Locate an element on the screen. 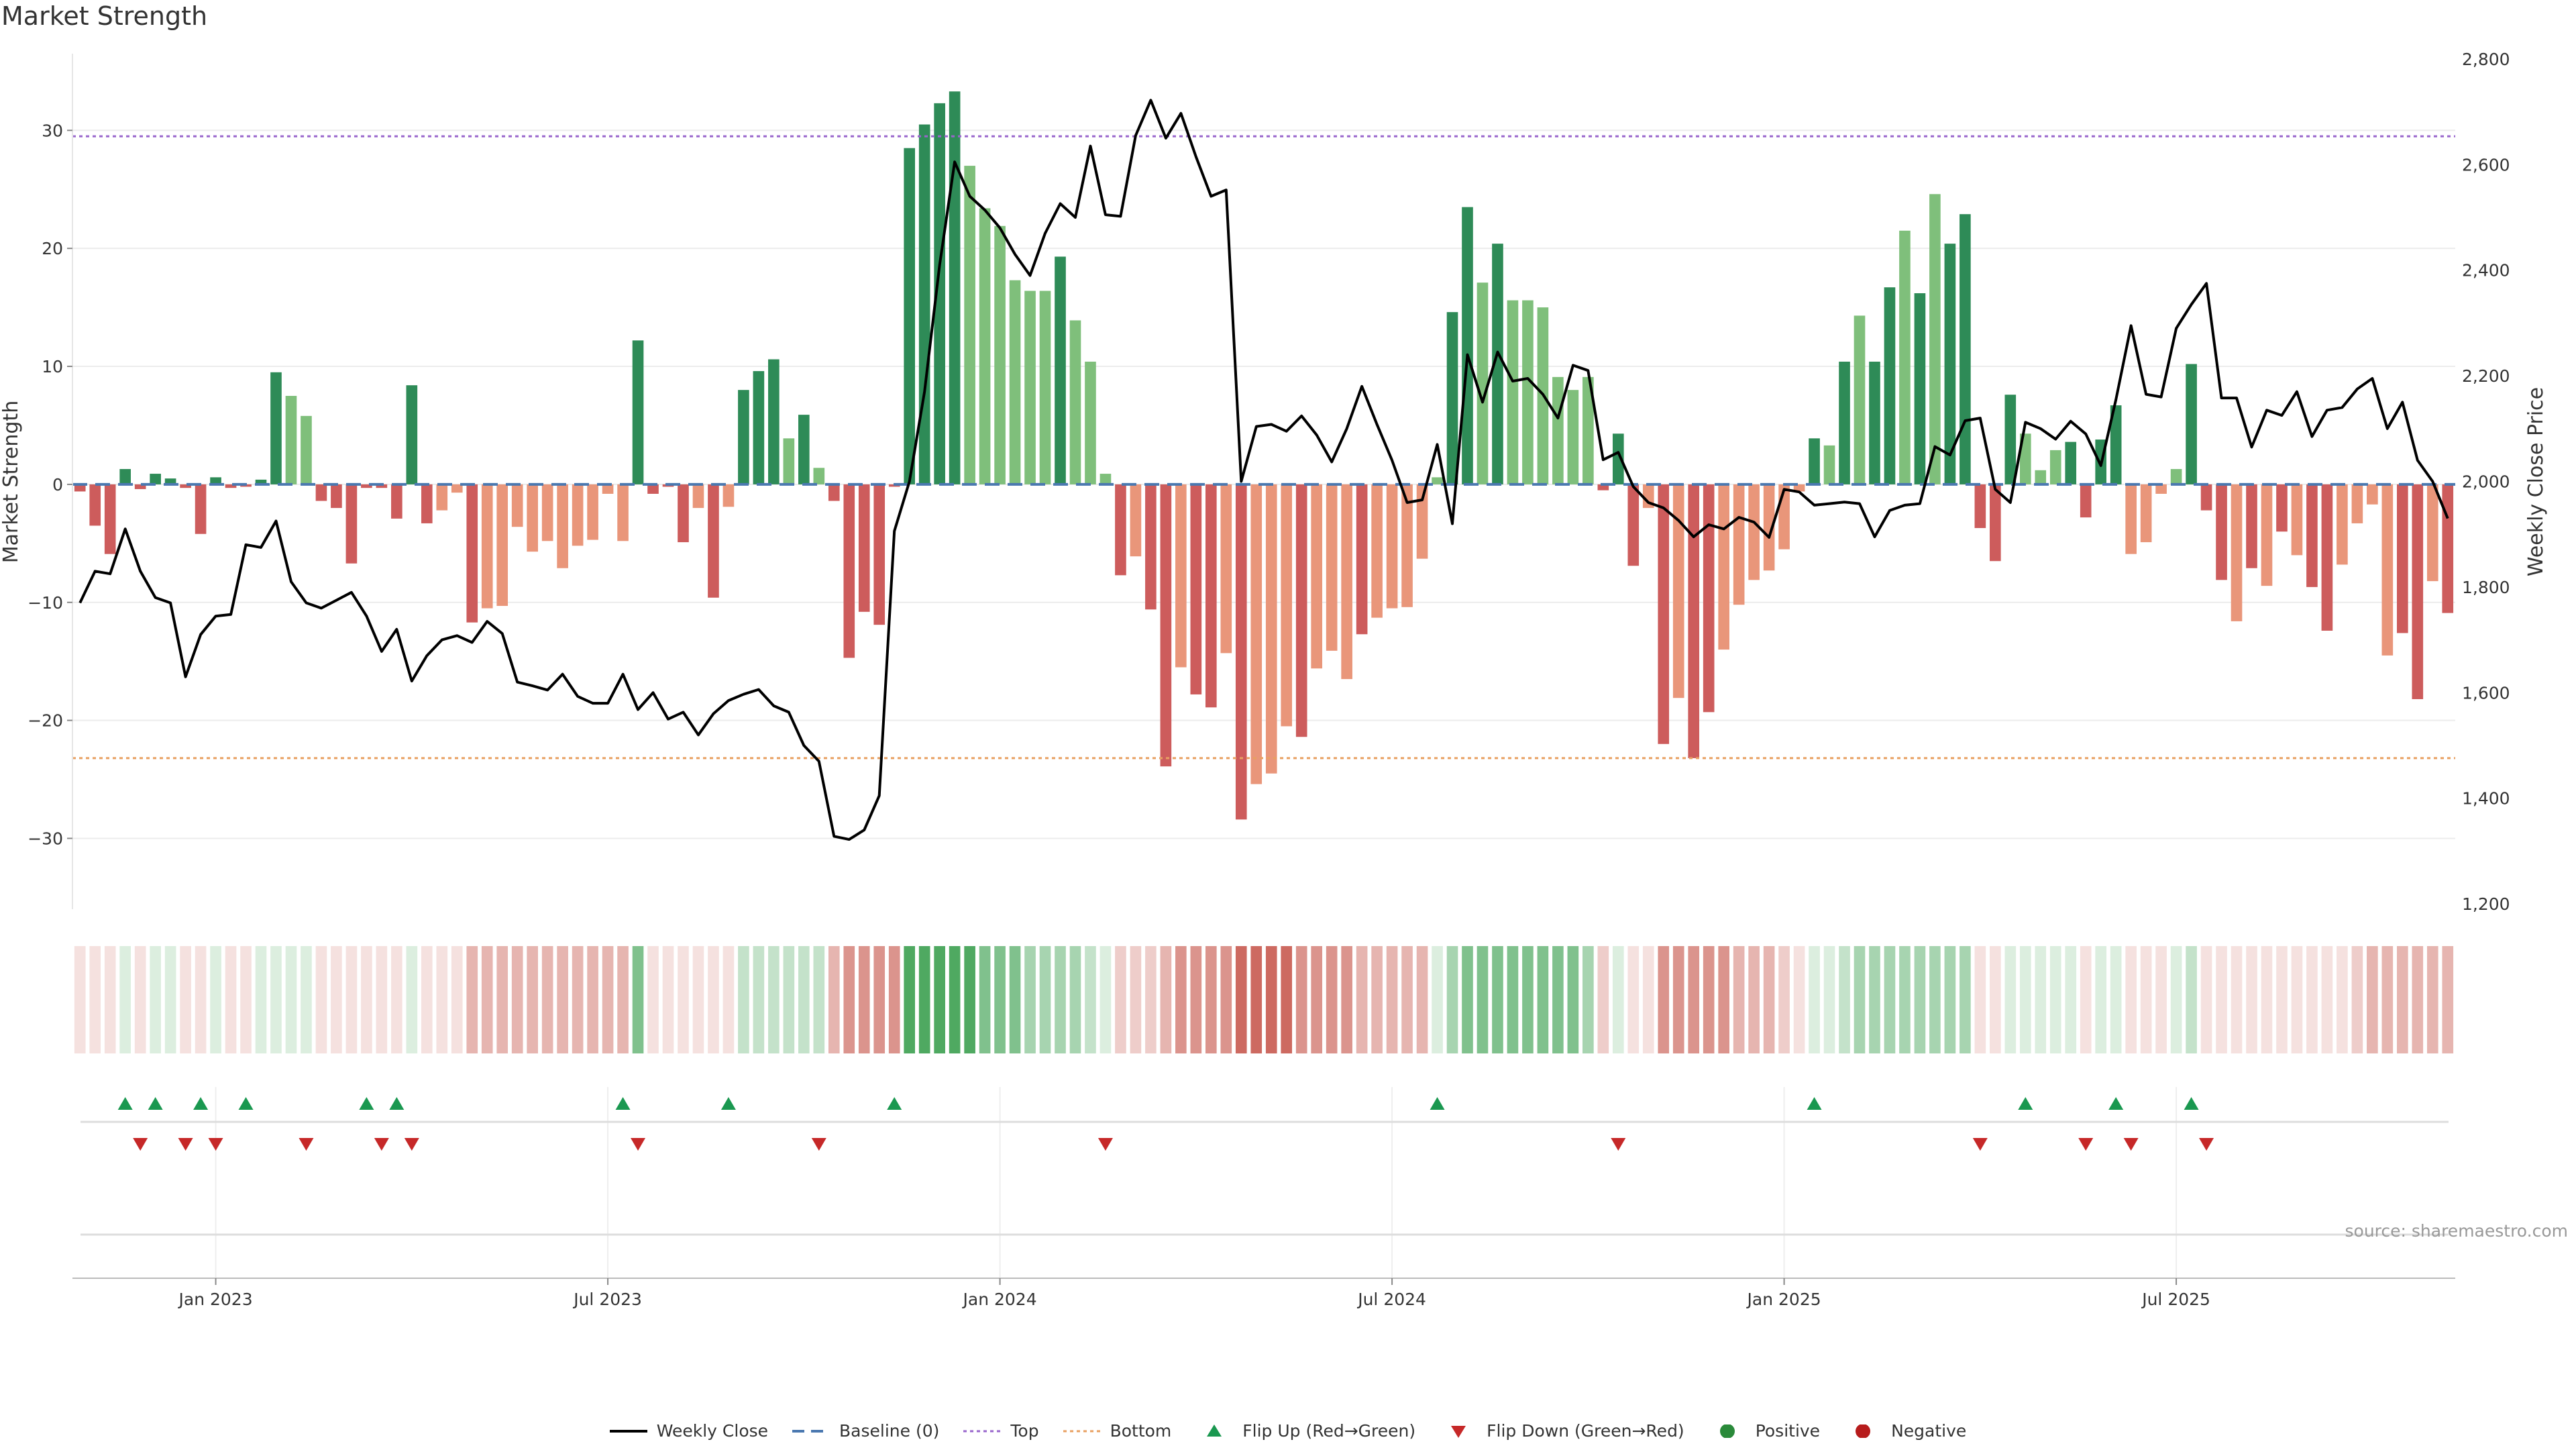 Image resolution: width=2576 pixels, height=1452 pixels. legend-label: Baseline (0) is located at coordinates (889, 1431).